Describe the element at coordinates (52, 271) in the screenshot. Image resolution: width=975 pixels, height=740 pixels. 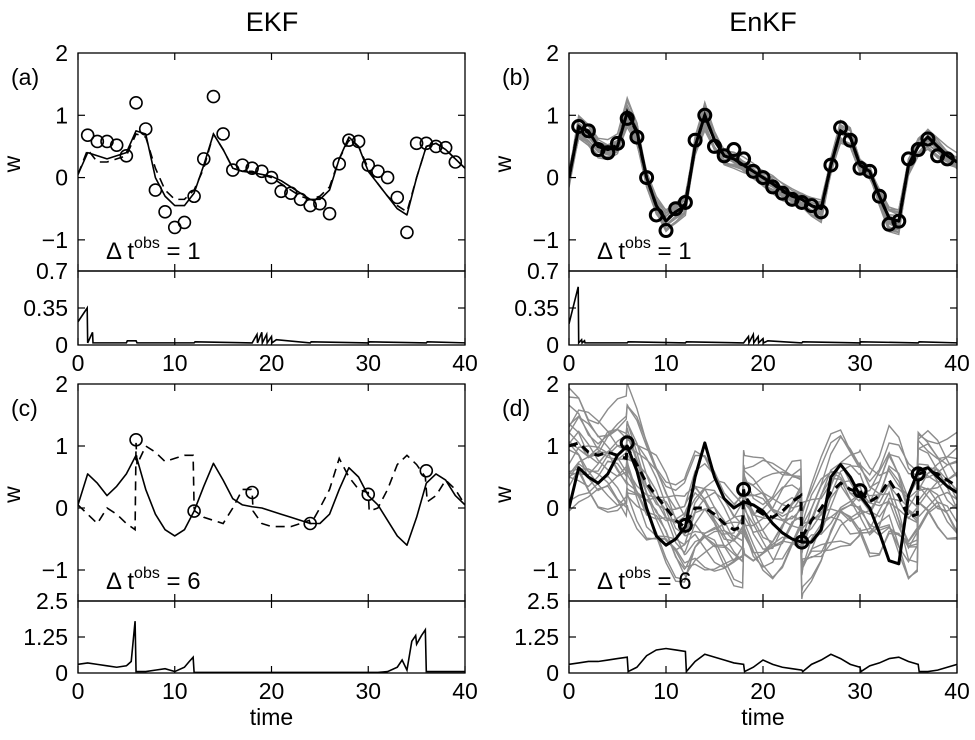
I see `error-y-tick-label: 0.7` at that location.